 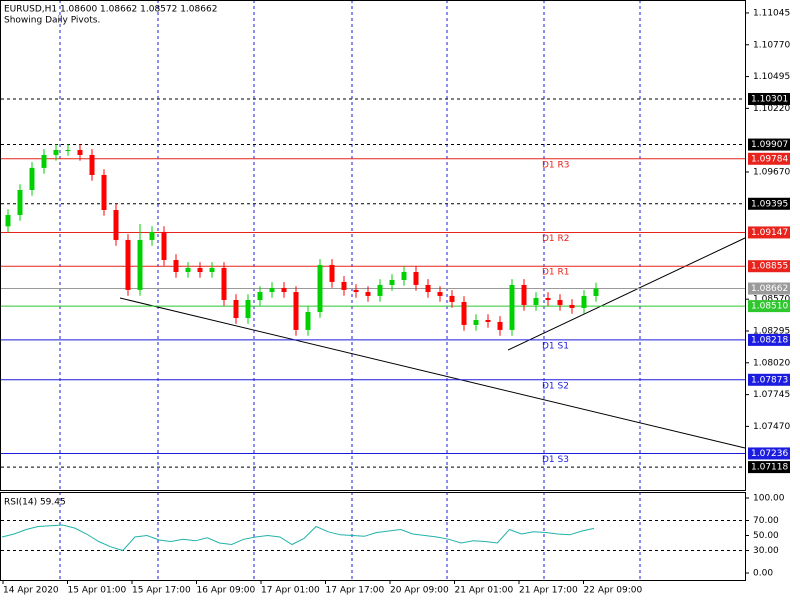 What do you see at coordinates (31, 591) in the screenshot?
I see `x-tick-label: 14 Apr 2020` at bounding box center [31, 591].